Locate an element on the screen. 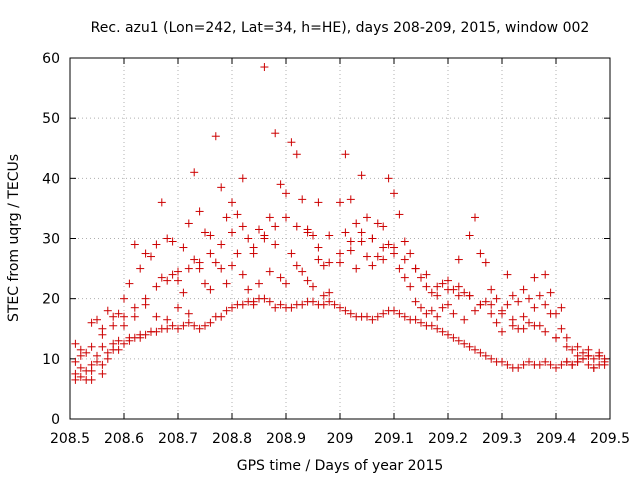 This screenshot has width=640, height=480. y-tick-label: 0 is located at coordinates (55, 420).